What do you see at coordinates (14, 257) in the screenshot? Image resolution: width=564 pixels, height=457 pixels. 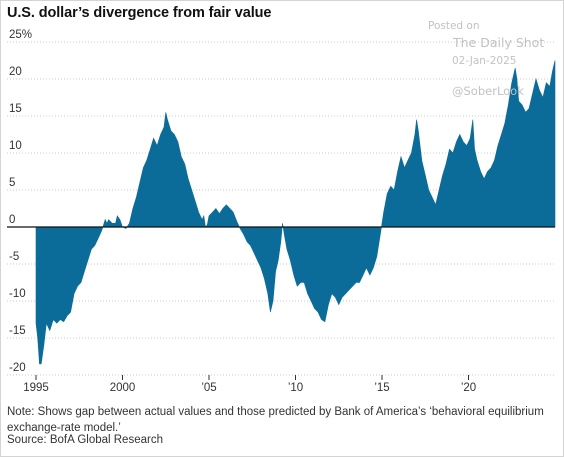 I see `y-tick-label: -5` at bounding box center [14, 257].